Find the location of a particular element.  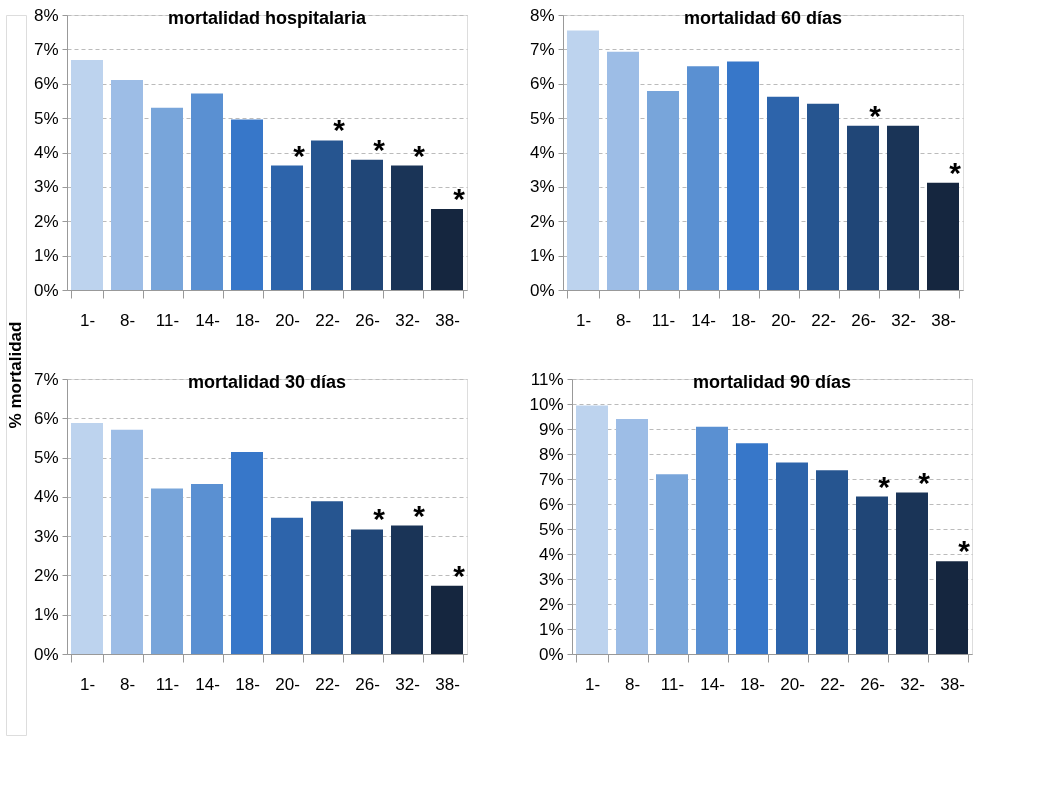

chart-title: mortalidad 30 días is located at coordinates (267, 382).